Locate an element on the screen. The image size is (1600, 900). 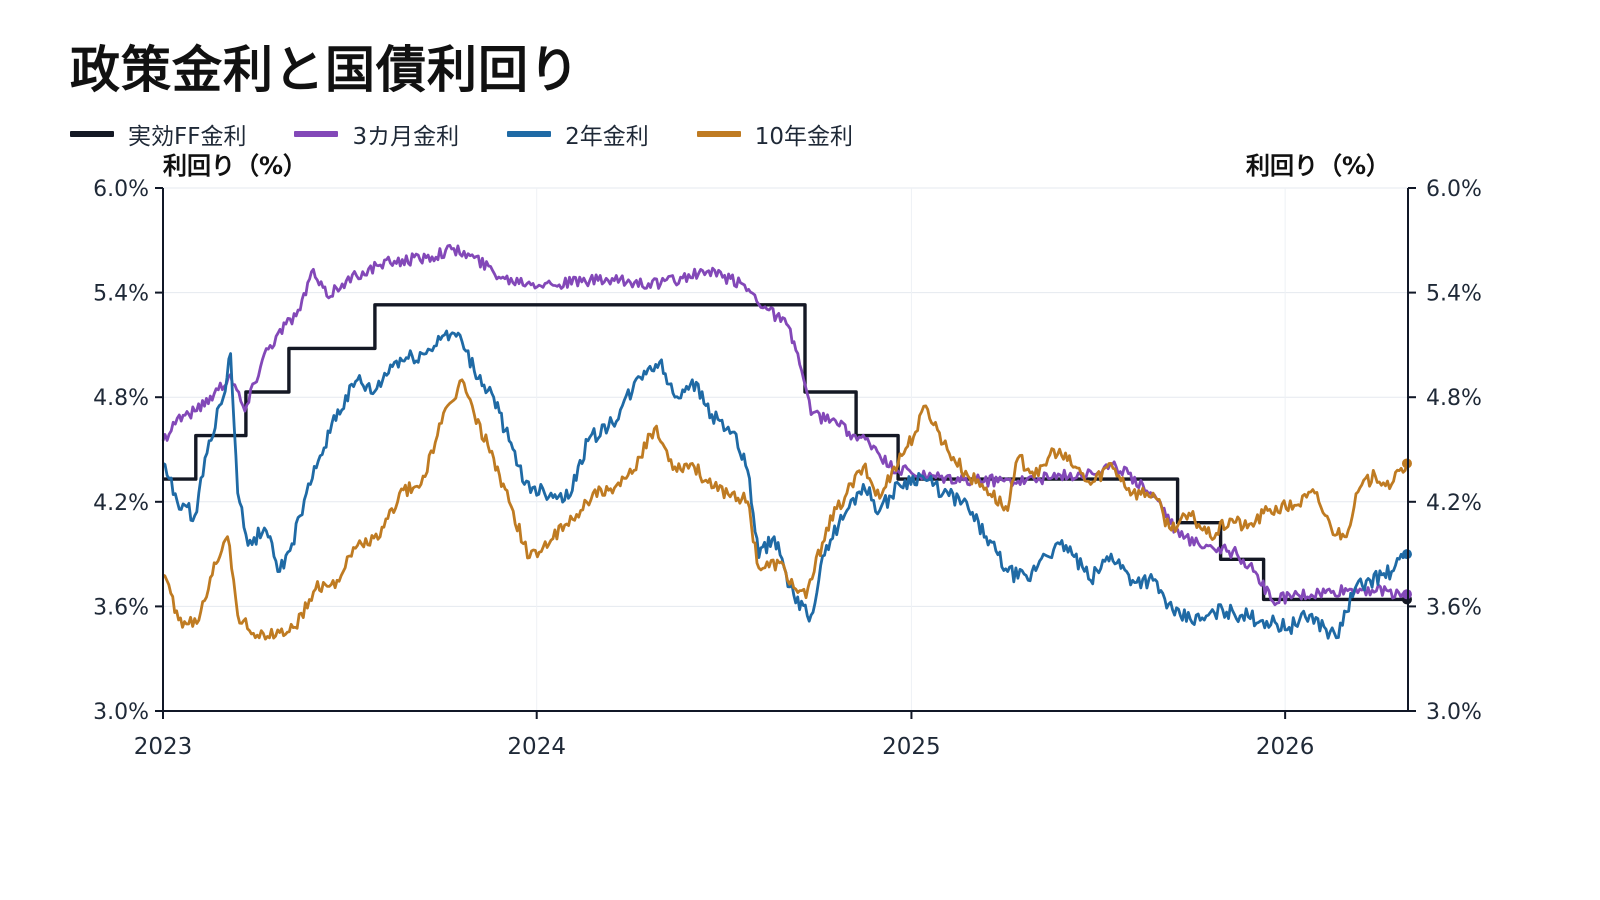
legend-label-ffr: 実効FF金利 is located at coordinates (187, 137).